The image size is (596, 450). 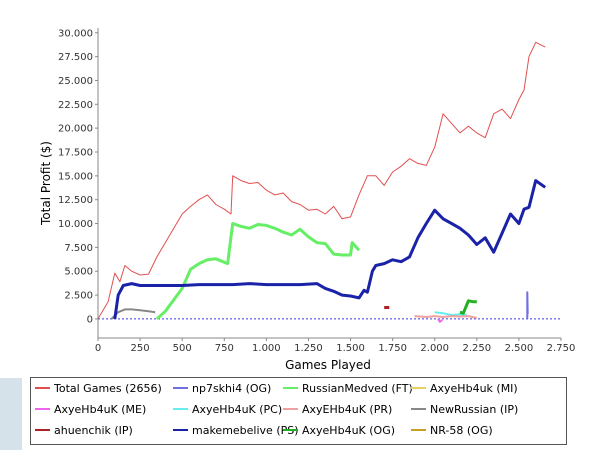 I want to click on y-axis-title: Total Profit ($), so click(x=46, y=183).